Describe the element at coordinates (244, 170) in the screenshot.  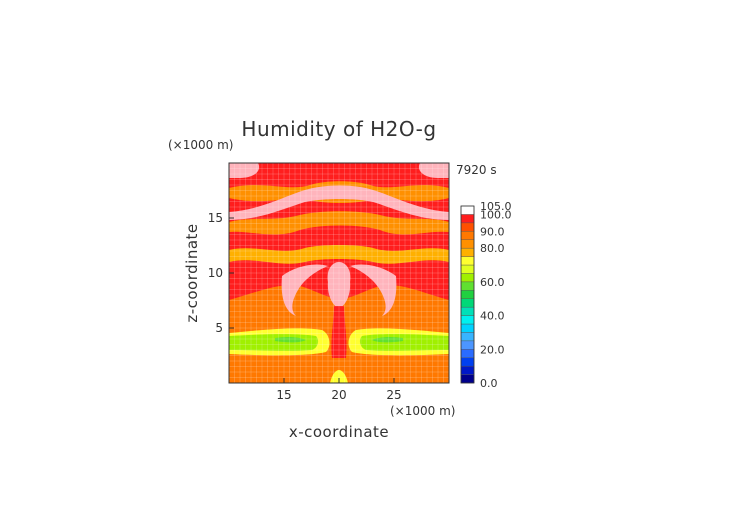
I see `field-pink-top-left` at that location.